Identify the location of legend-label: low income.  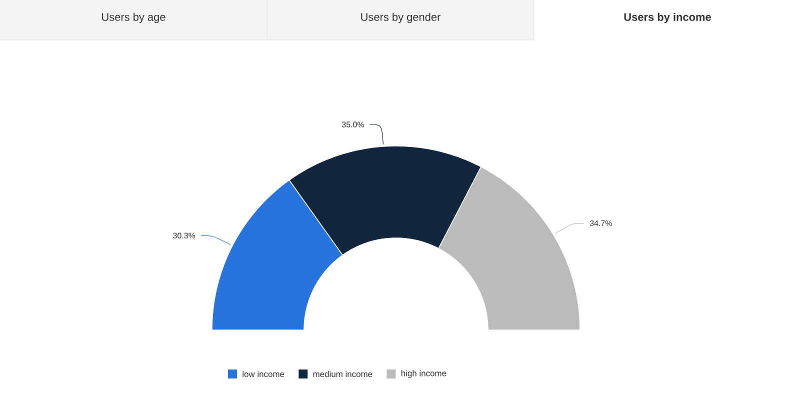
(263, 374).